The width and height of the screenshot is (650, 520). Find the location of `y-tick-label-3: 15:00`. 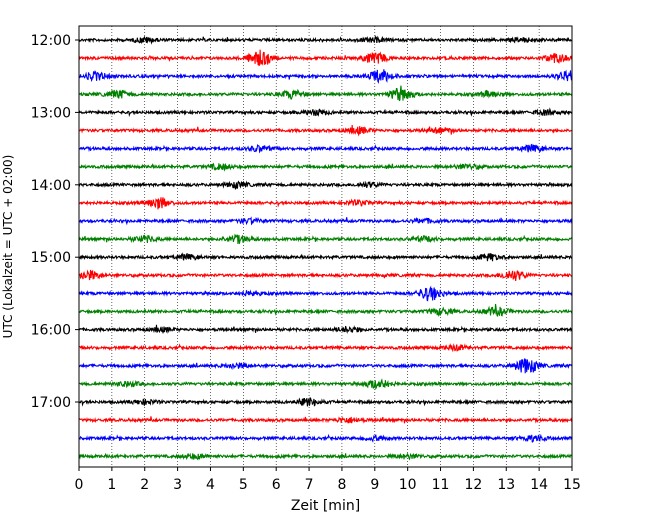

y-tick-label-3: 15:00 is located at coordinates (51, 258).